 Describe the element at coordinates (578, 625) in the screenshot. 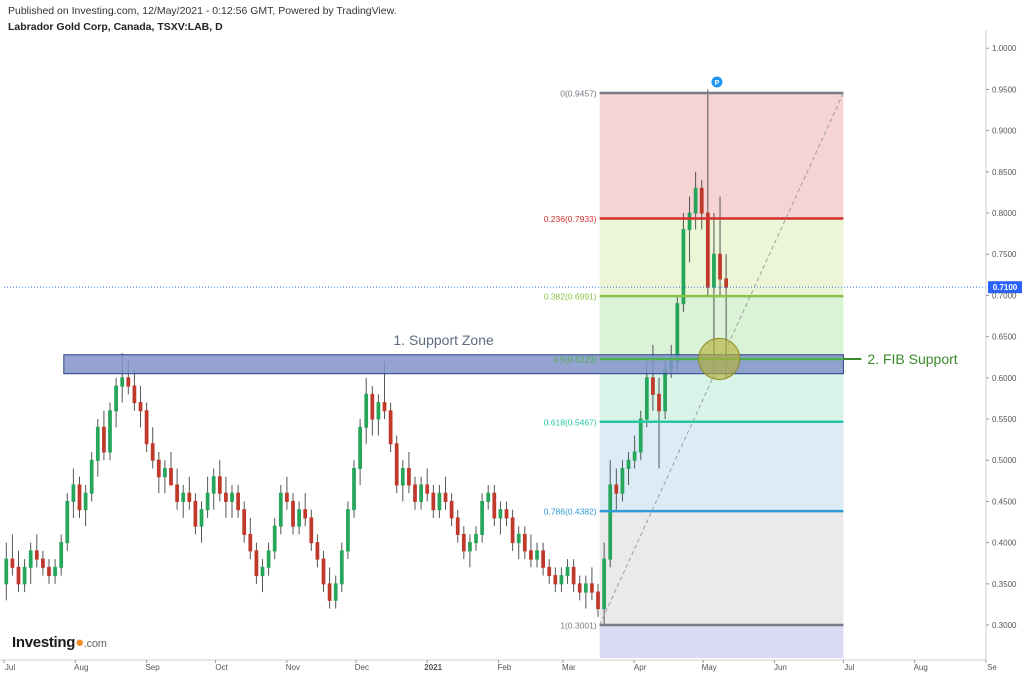

I see `fib-level-label: 1(0.3001)` at that location.